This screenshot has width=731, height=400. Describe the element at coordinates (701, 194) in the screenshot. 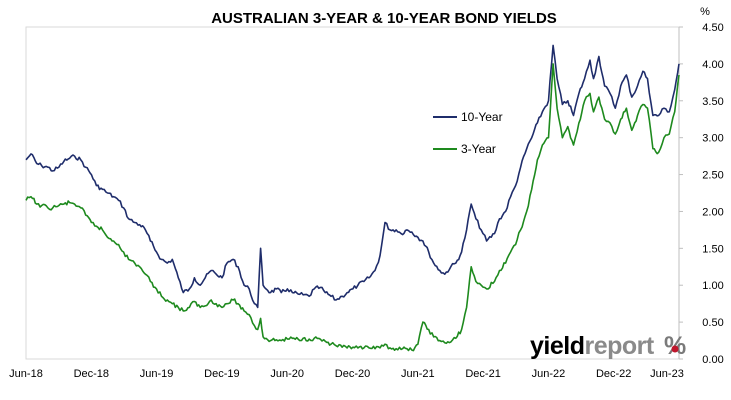

I see `y-axis-ticks: 0.00 0.50 1.00 1.50 2.00 2.50 3.00 3.50 4.00 4.50` at that location.